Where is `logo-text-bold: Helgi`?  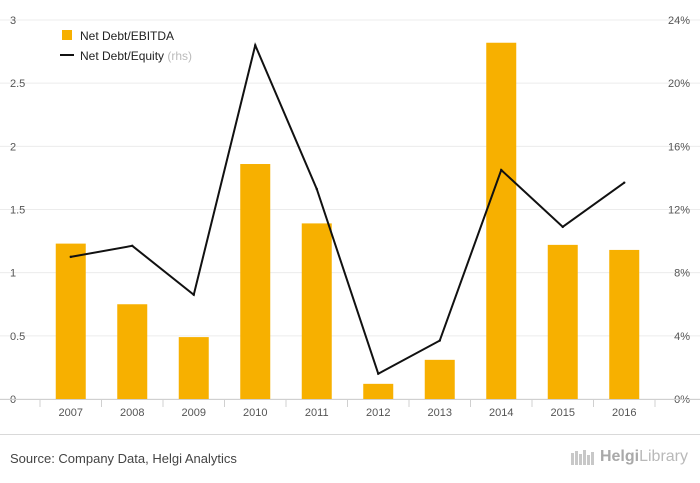
logo-text-bold: Helgi is located at coordinates (619, 456).